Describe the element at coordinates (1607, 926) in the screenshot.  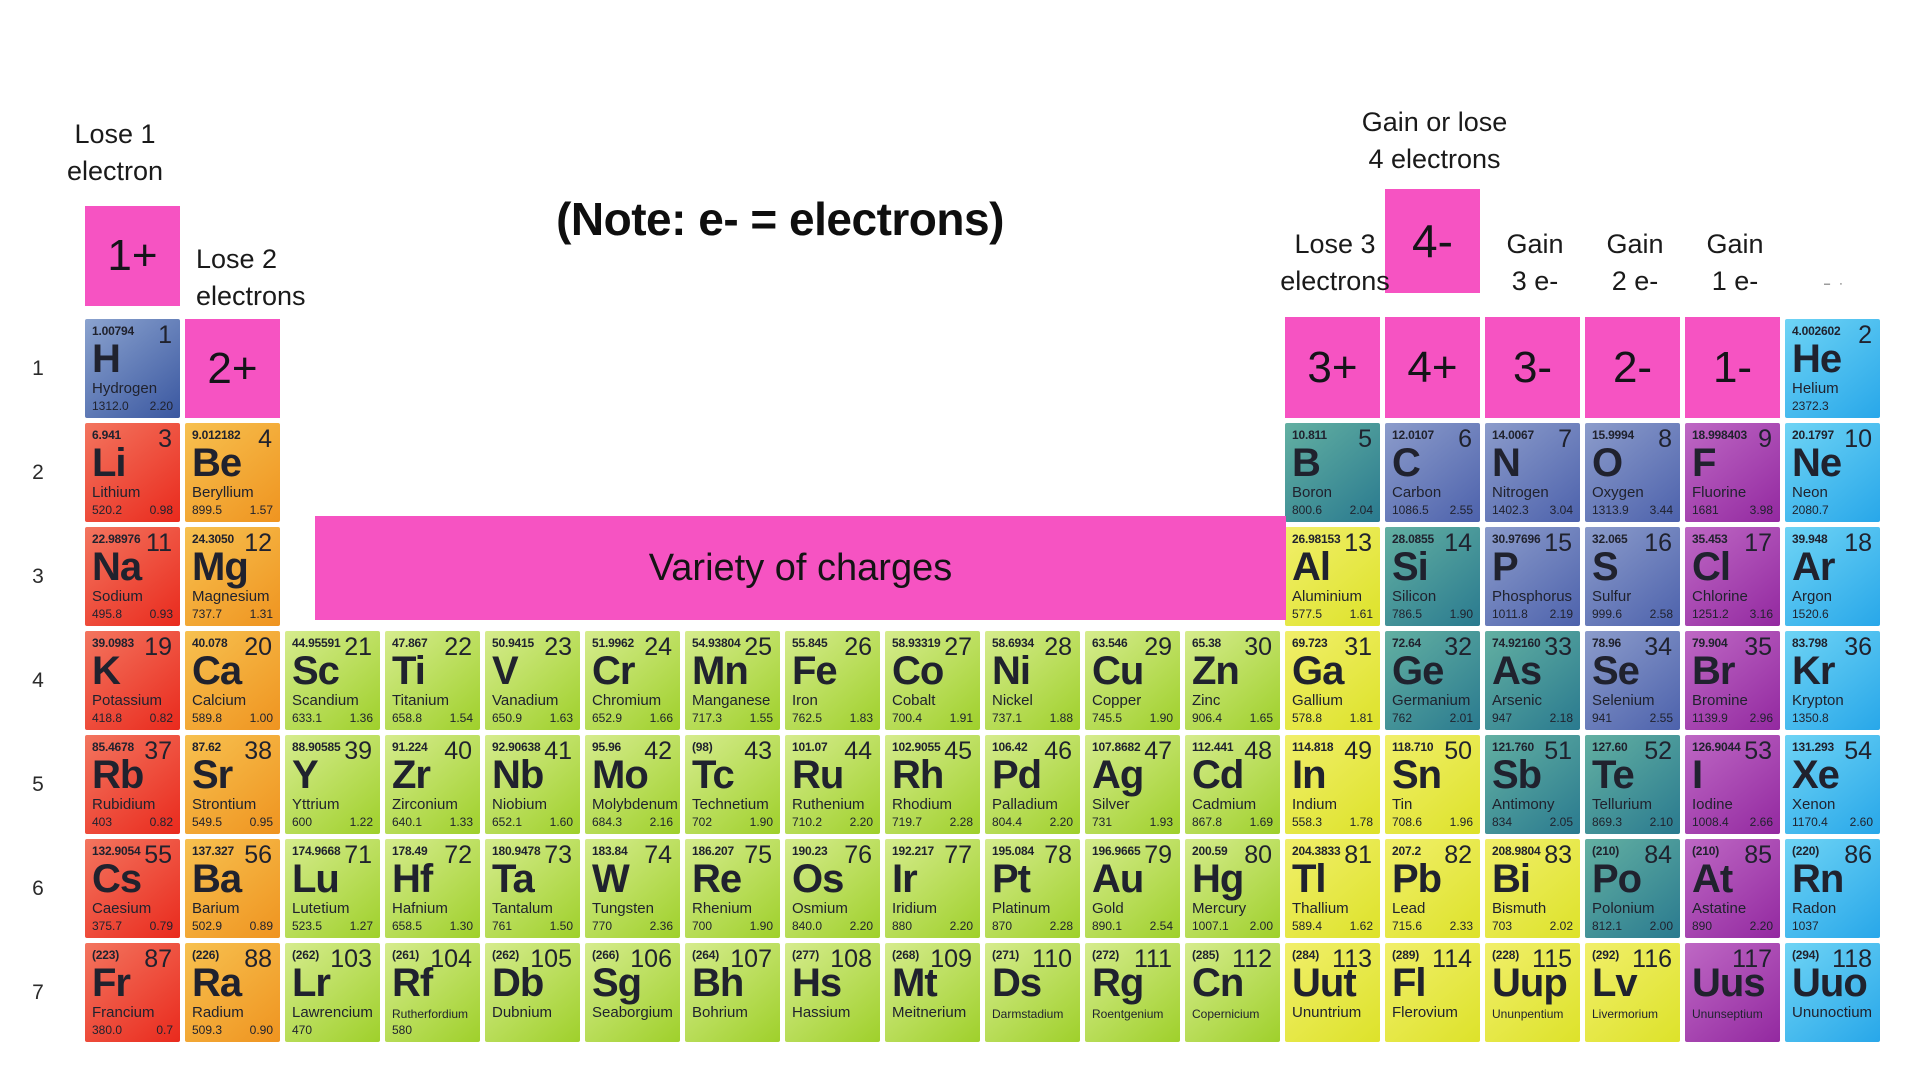
I see `ionization-energy: 812.1` at that location.